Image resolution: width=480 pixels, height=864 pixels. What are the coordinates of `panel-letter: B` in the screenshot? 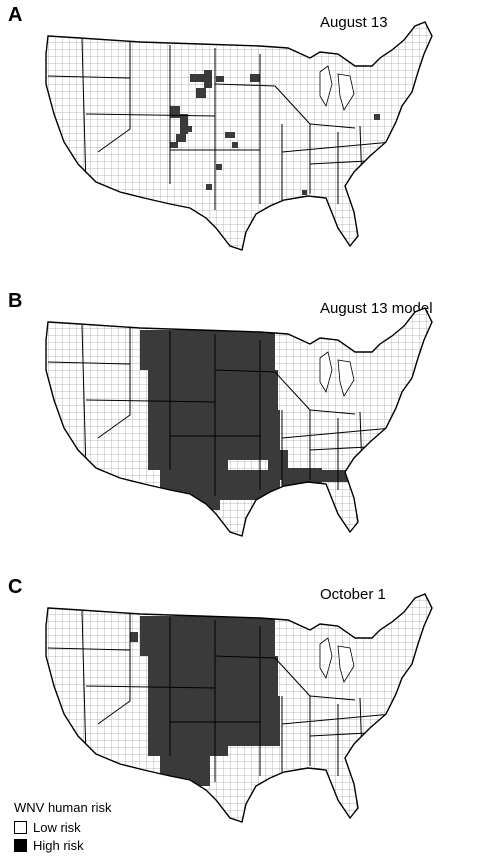 It's located at (15, 301).